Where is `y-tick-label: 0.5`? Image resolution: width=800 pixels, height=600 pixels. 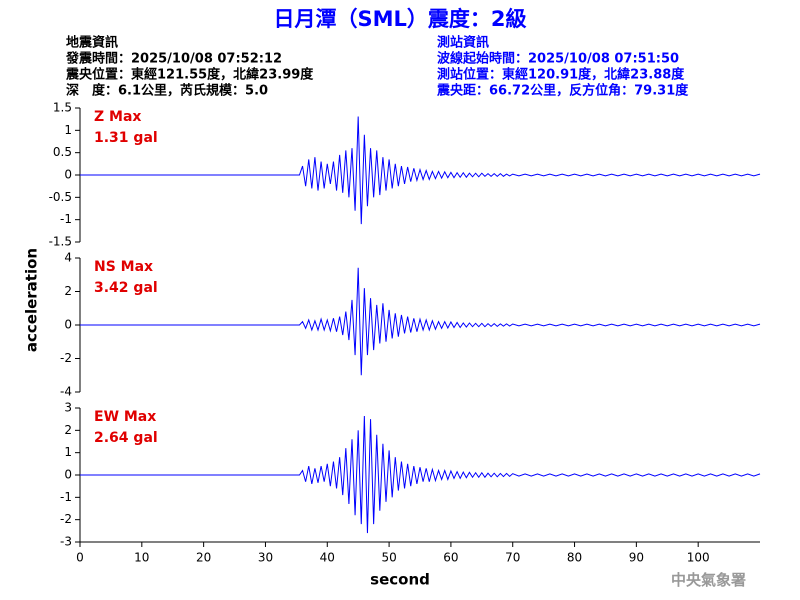
y-tick-label: 0.5 is located at coordinates (62, 152).